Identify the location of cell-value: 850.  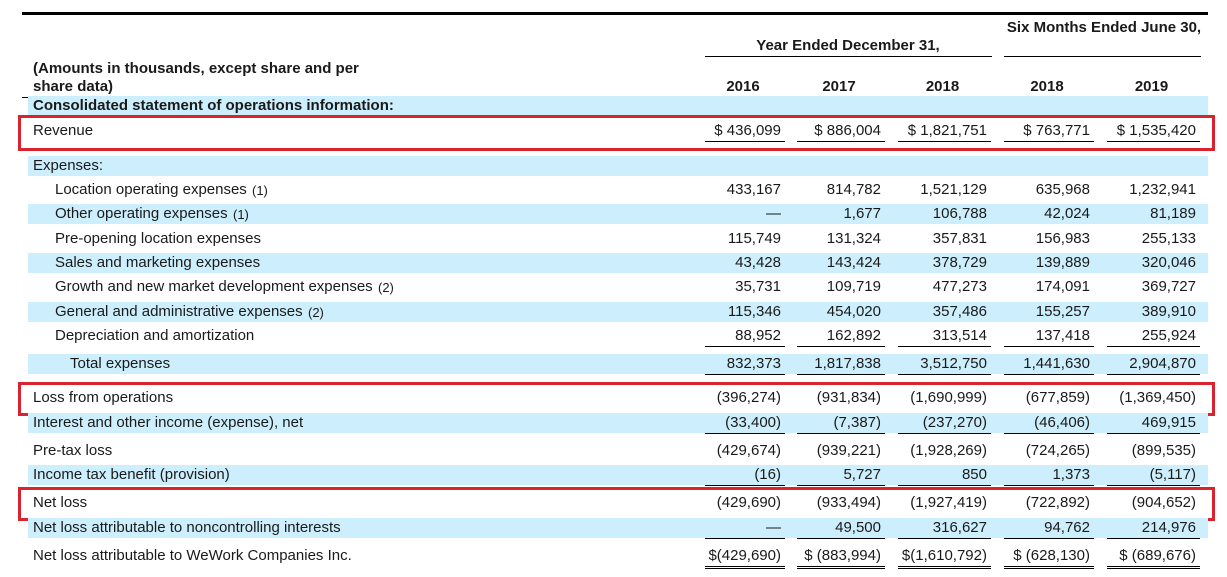
(974, 474).